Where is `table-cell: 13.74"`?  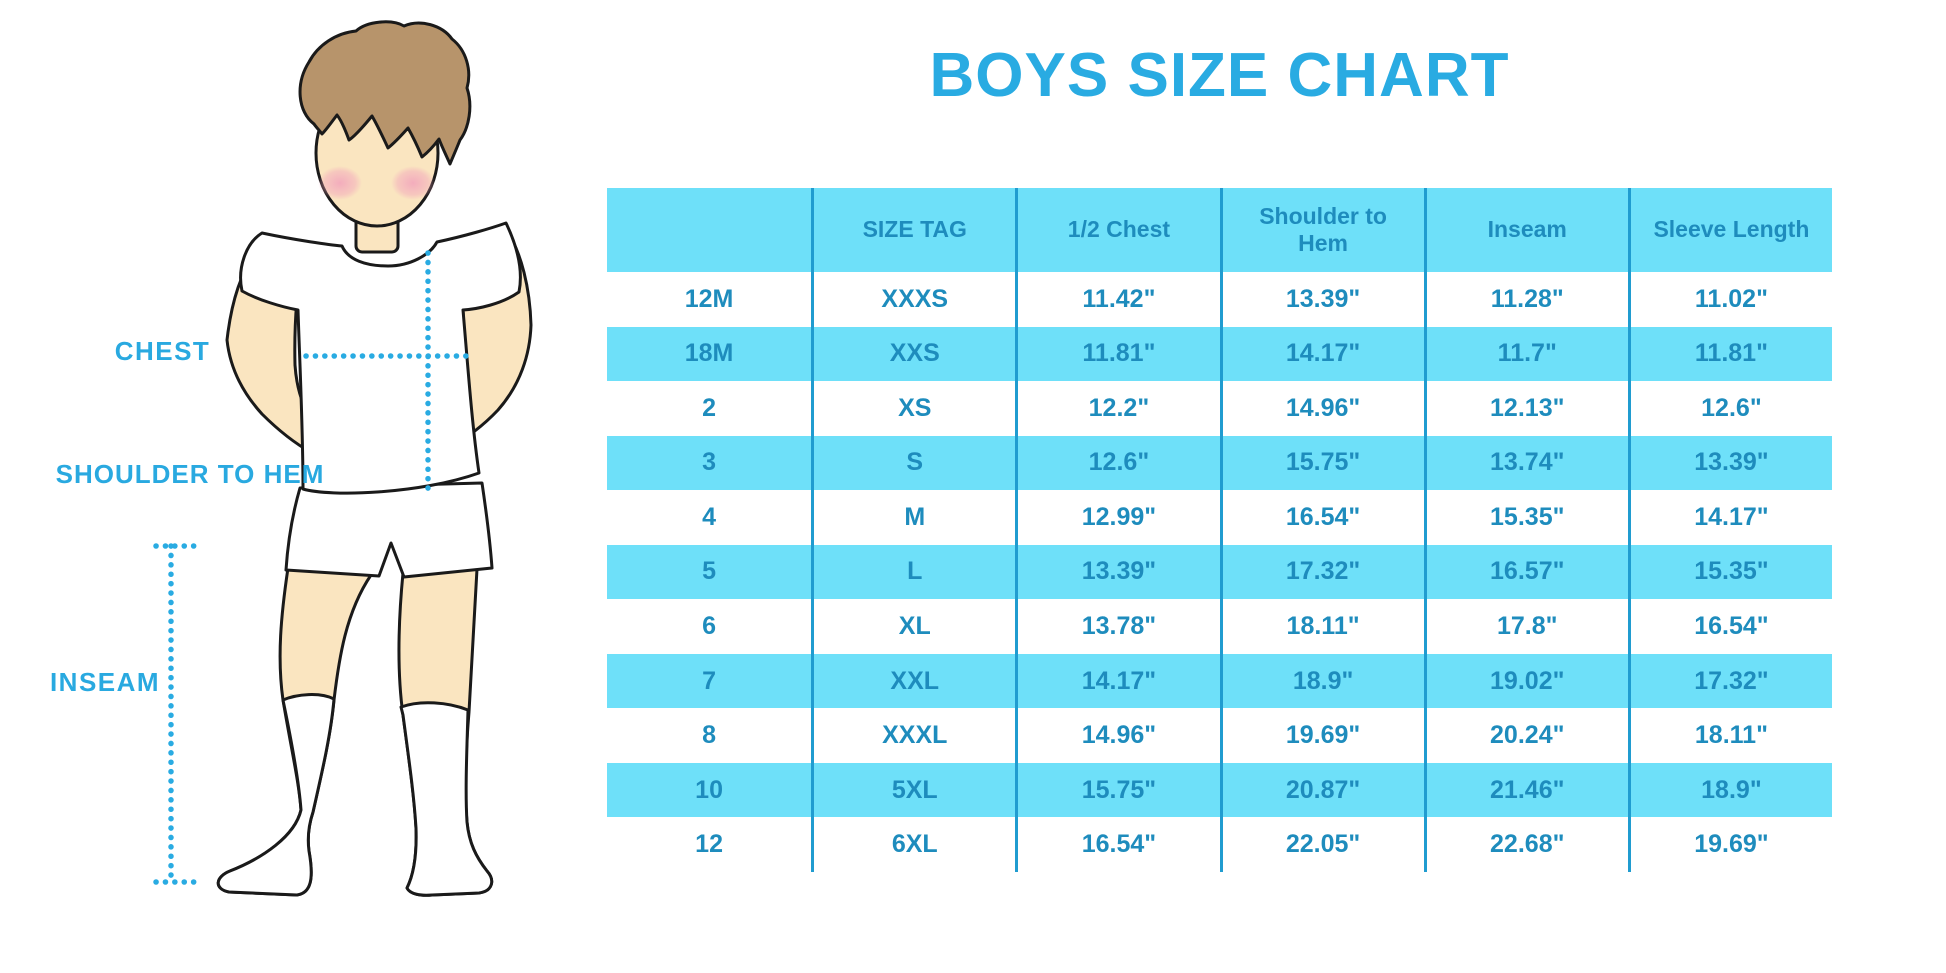 table-cell: 13.74" is located at coordinates (1525, 463).